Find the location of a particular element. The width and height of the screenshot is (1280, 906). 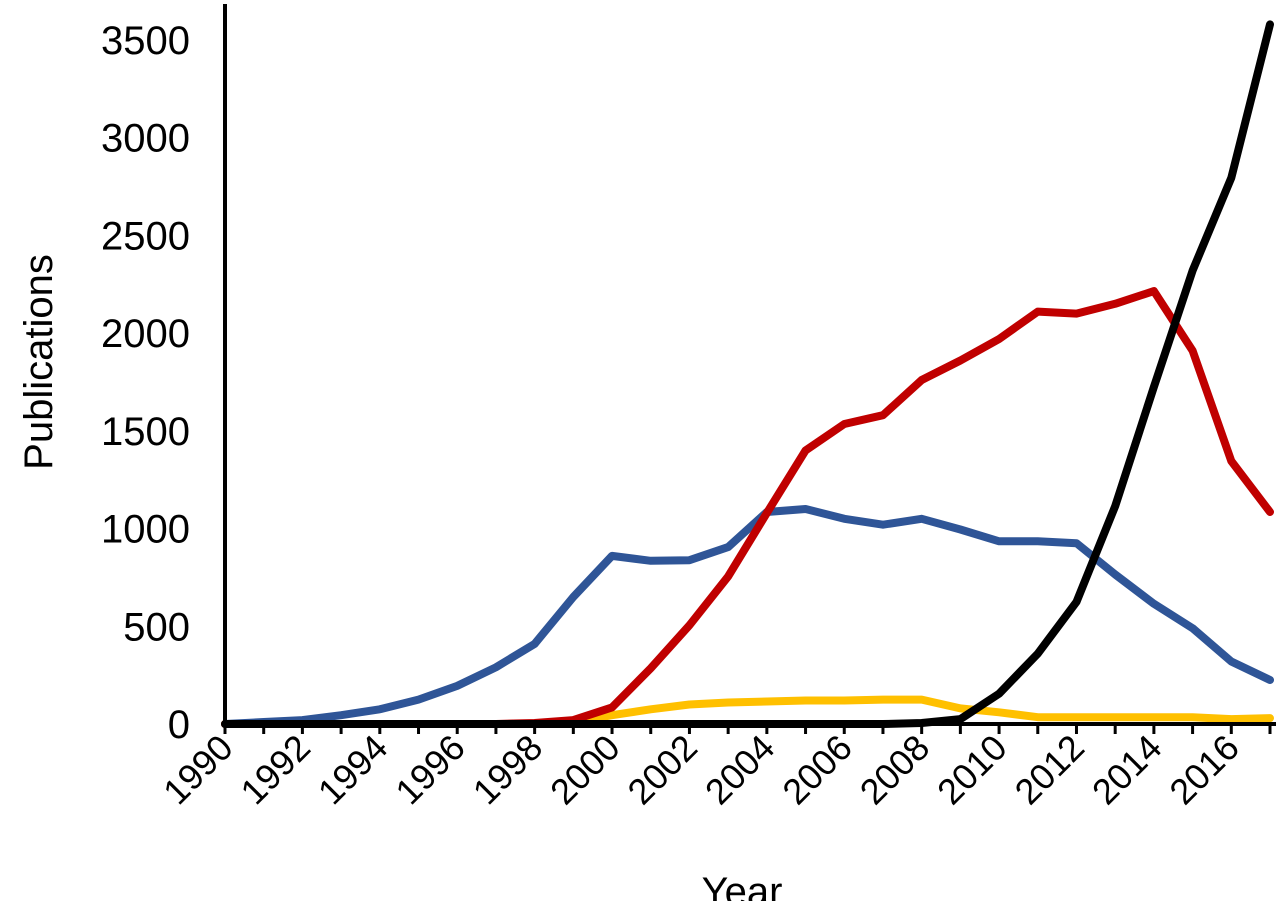

y-tick-label: 0 is located at coordinates (179, 725).